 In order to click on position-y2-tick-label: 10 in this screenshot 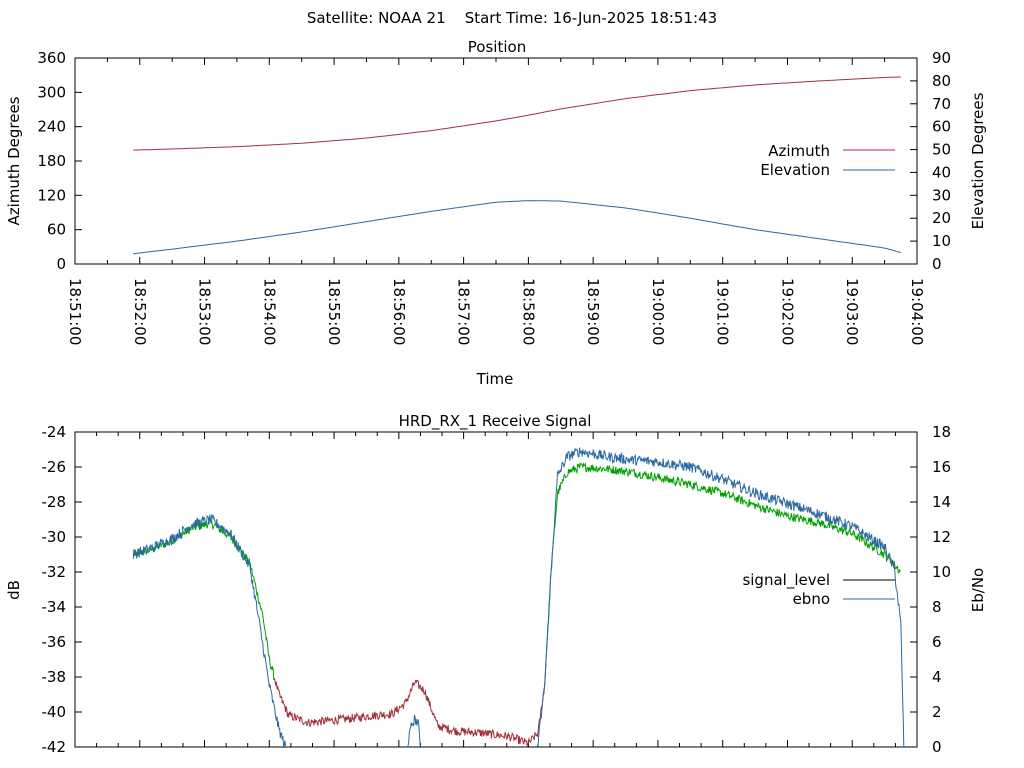, I will do `click(941, 241)`.